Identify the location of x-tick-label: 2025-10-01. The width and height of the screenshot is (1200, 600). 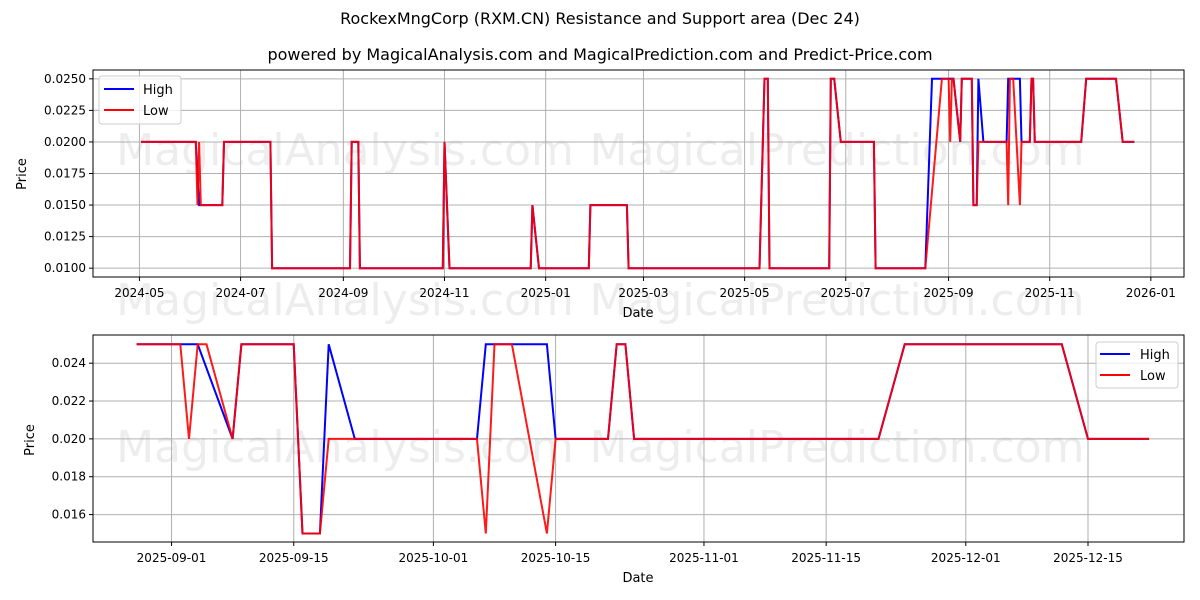
(434, 558).